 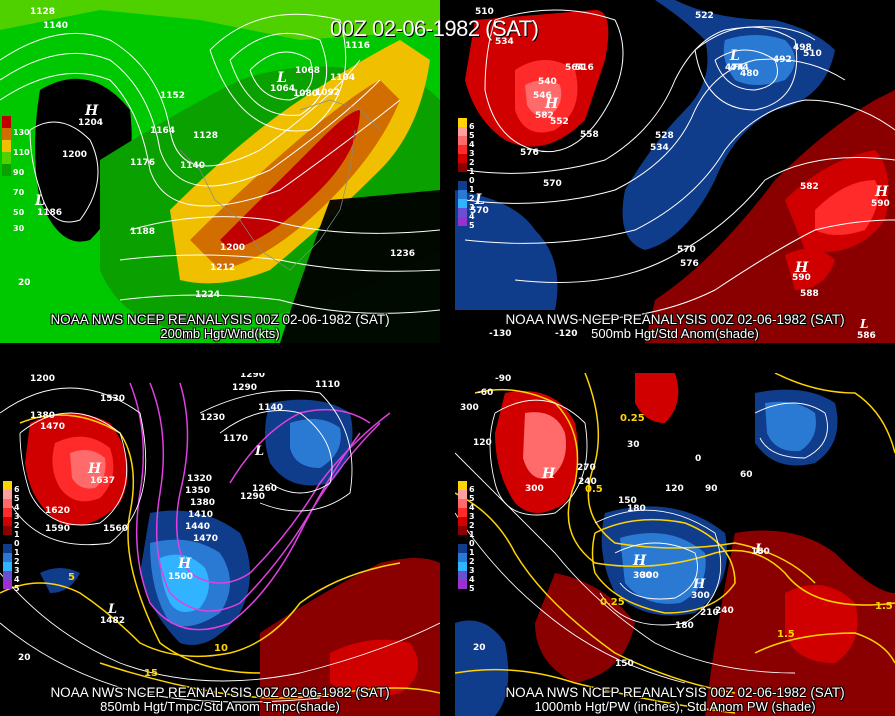 What do you see at coordinates (199, 479) in the screenshot?
I see `contour-label: 1320` at bounding box center [199, 479].